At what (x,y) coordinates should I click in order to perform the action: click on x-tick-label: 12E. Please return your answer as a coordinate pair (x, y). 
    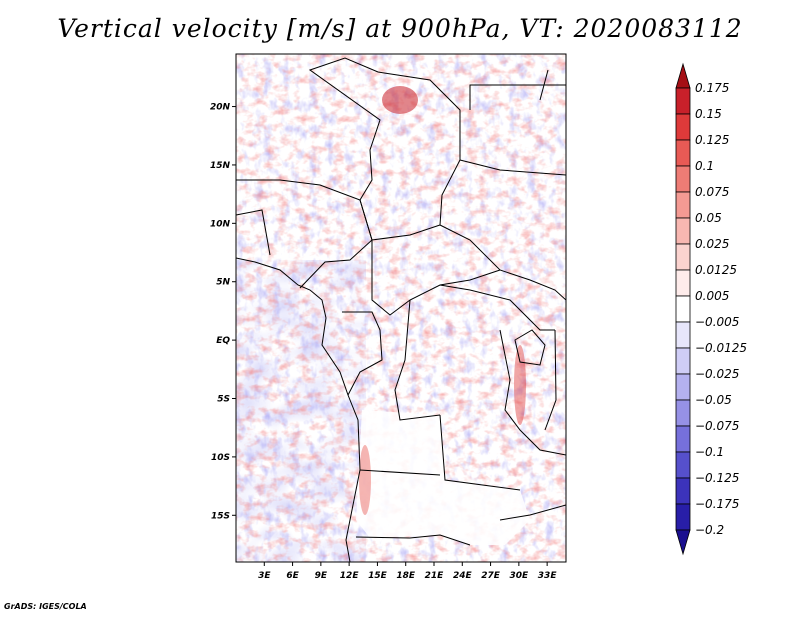
    Looking at the image, I should click on (350, 576).